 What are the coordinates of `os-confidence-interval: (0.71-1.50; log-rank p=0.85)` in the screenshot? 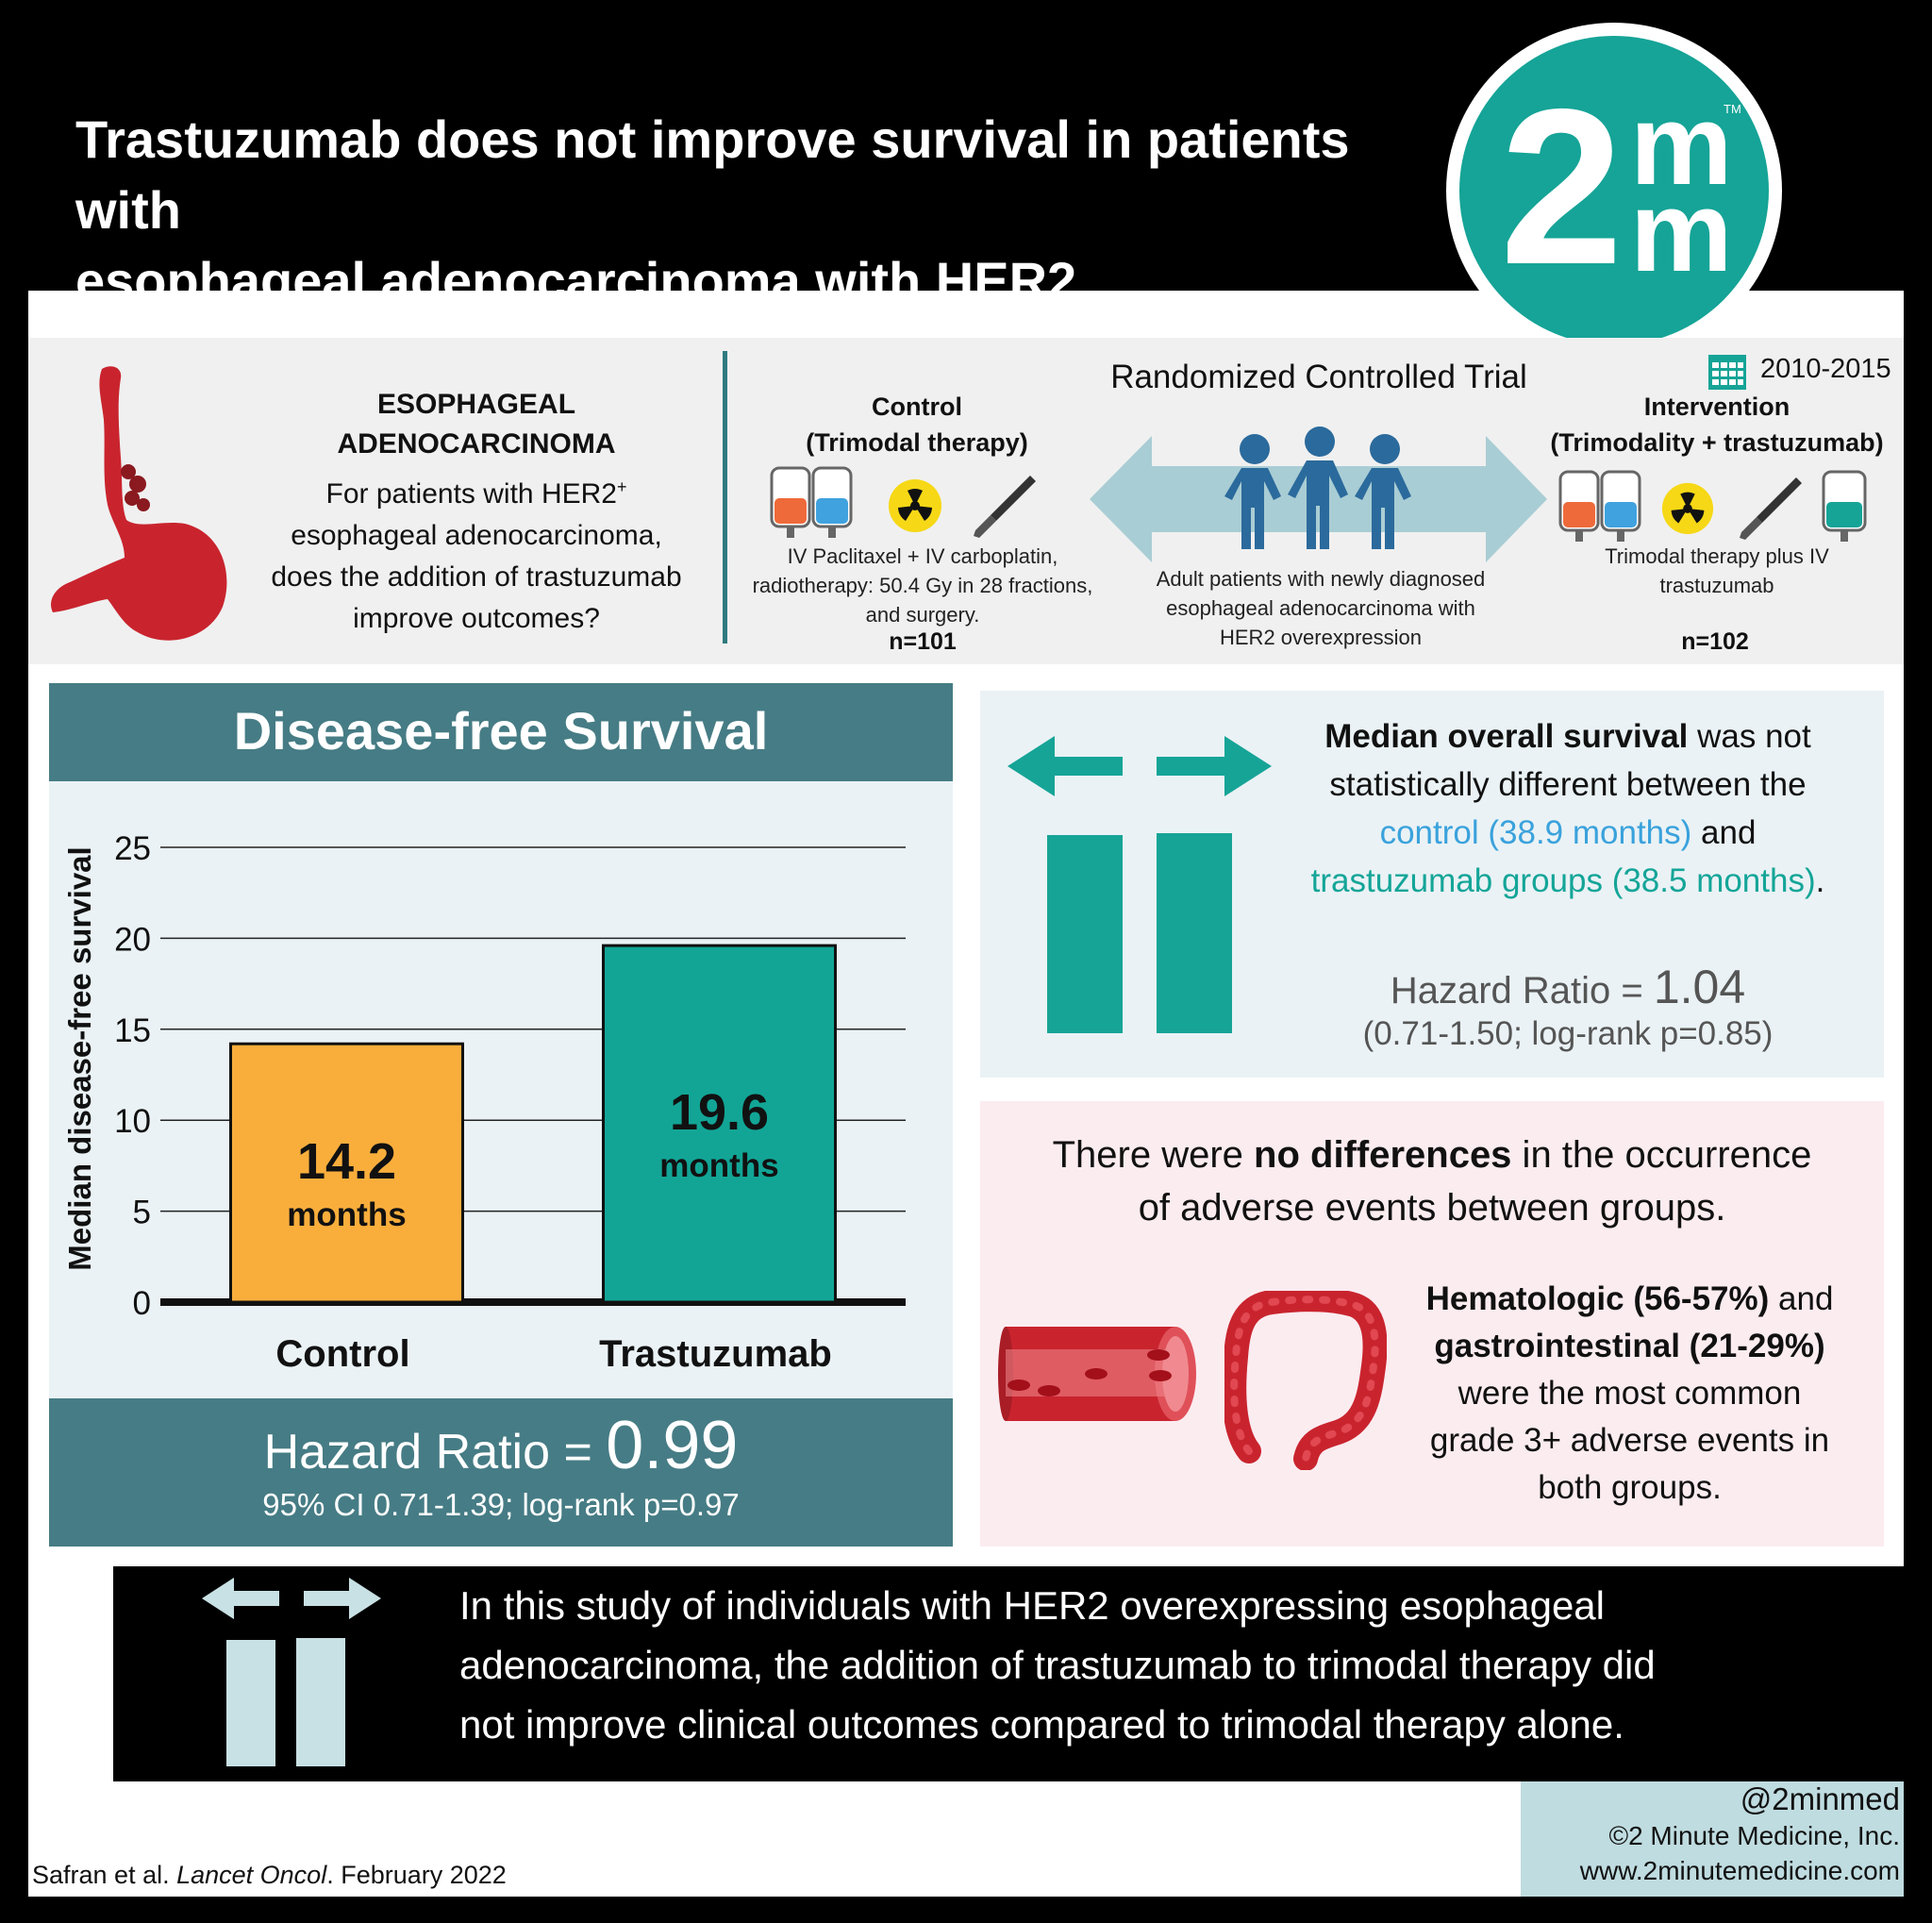 It's located at (1568, 1033).